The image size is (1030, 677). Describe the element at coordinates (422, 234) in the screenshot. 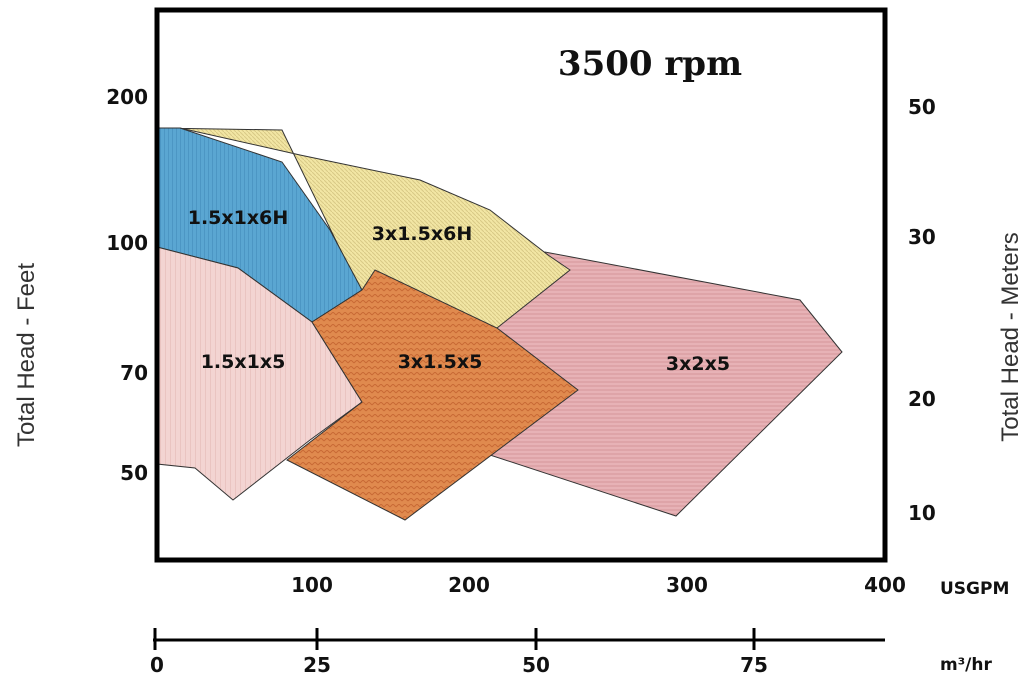

I see `region-label-3x1-5x6h: 3x1.5x6H` at that location.